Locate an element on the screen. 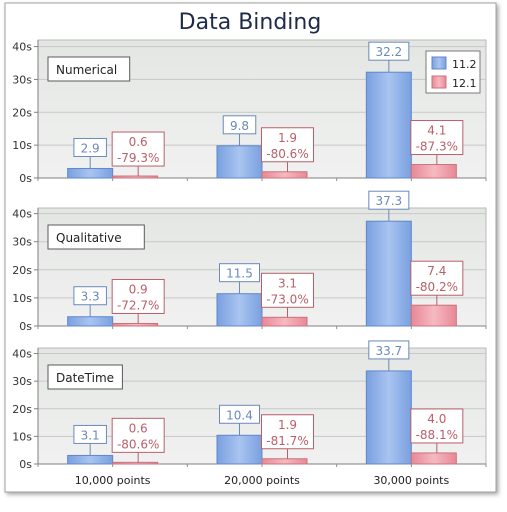  data-label: 1.9 -80.6% is located at coordinates (287, 146).